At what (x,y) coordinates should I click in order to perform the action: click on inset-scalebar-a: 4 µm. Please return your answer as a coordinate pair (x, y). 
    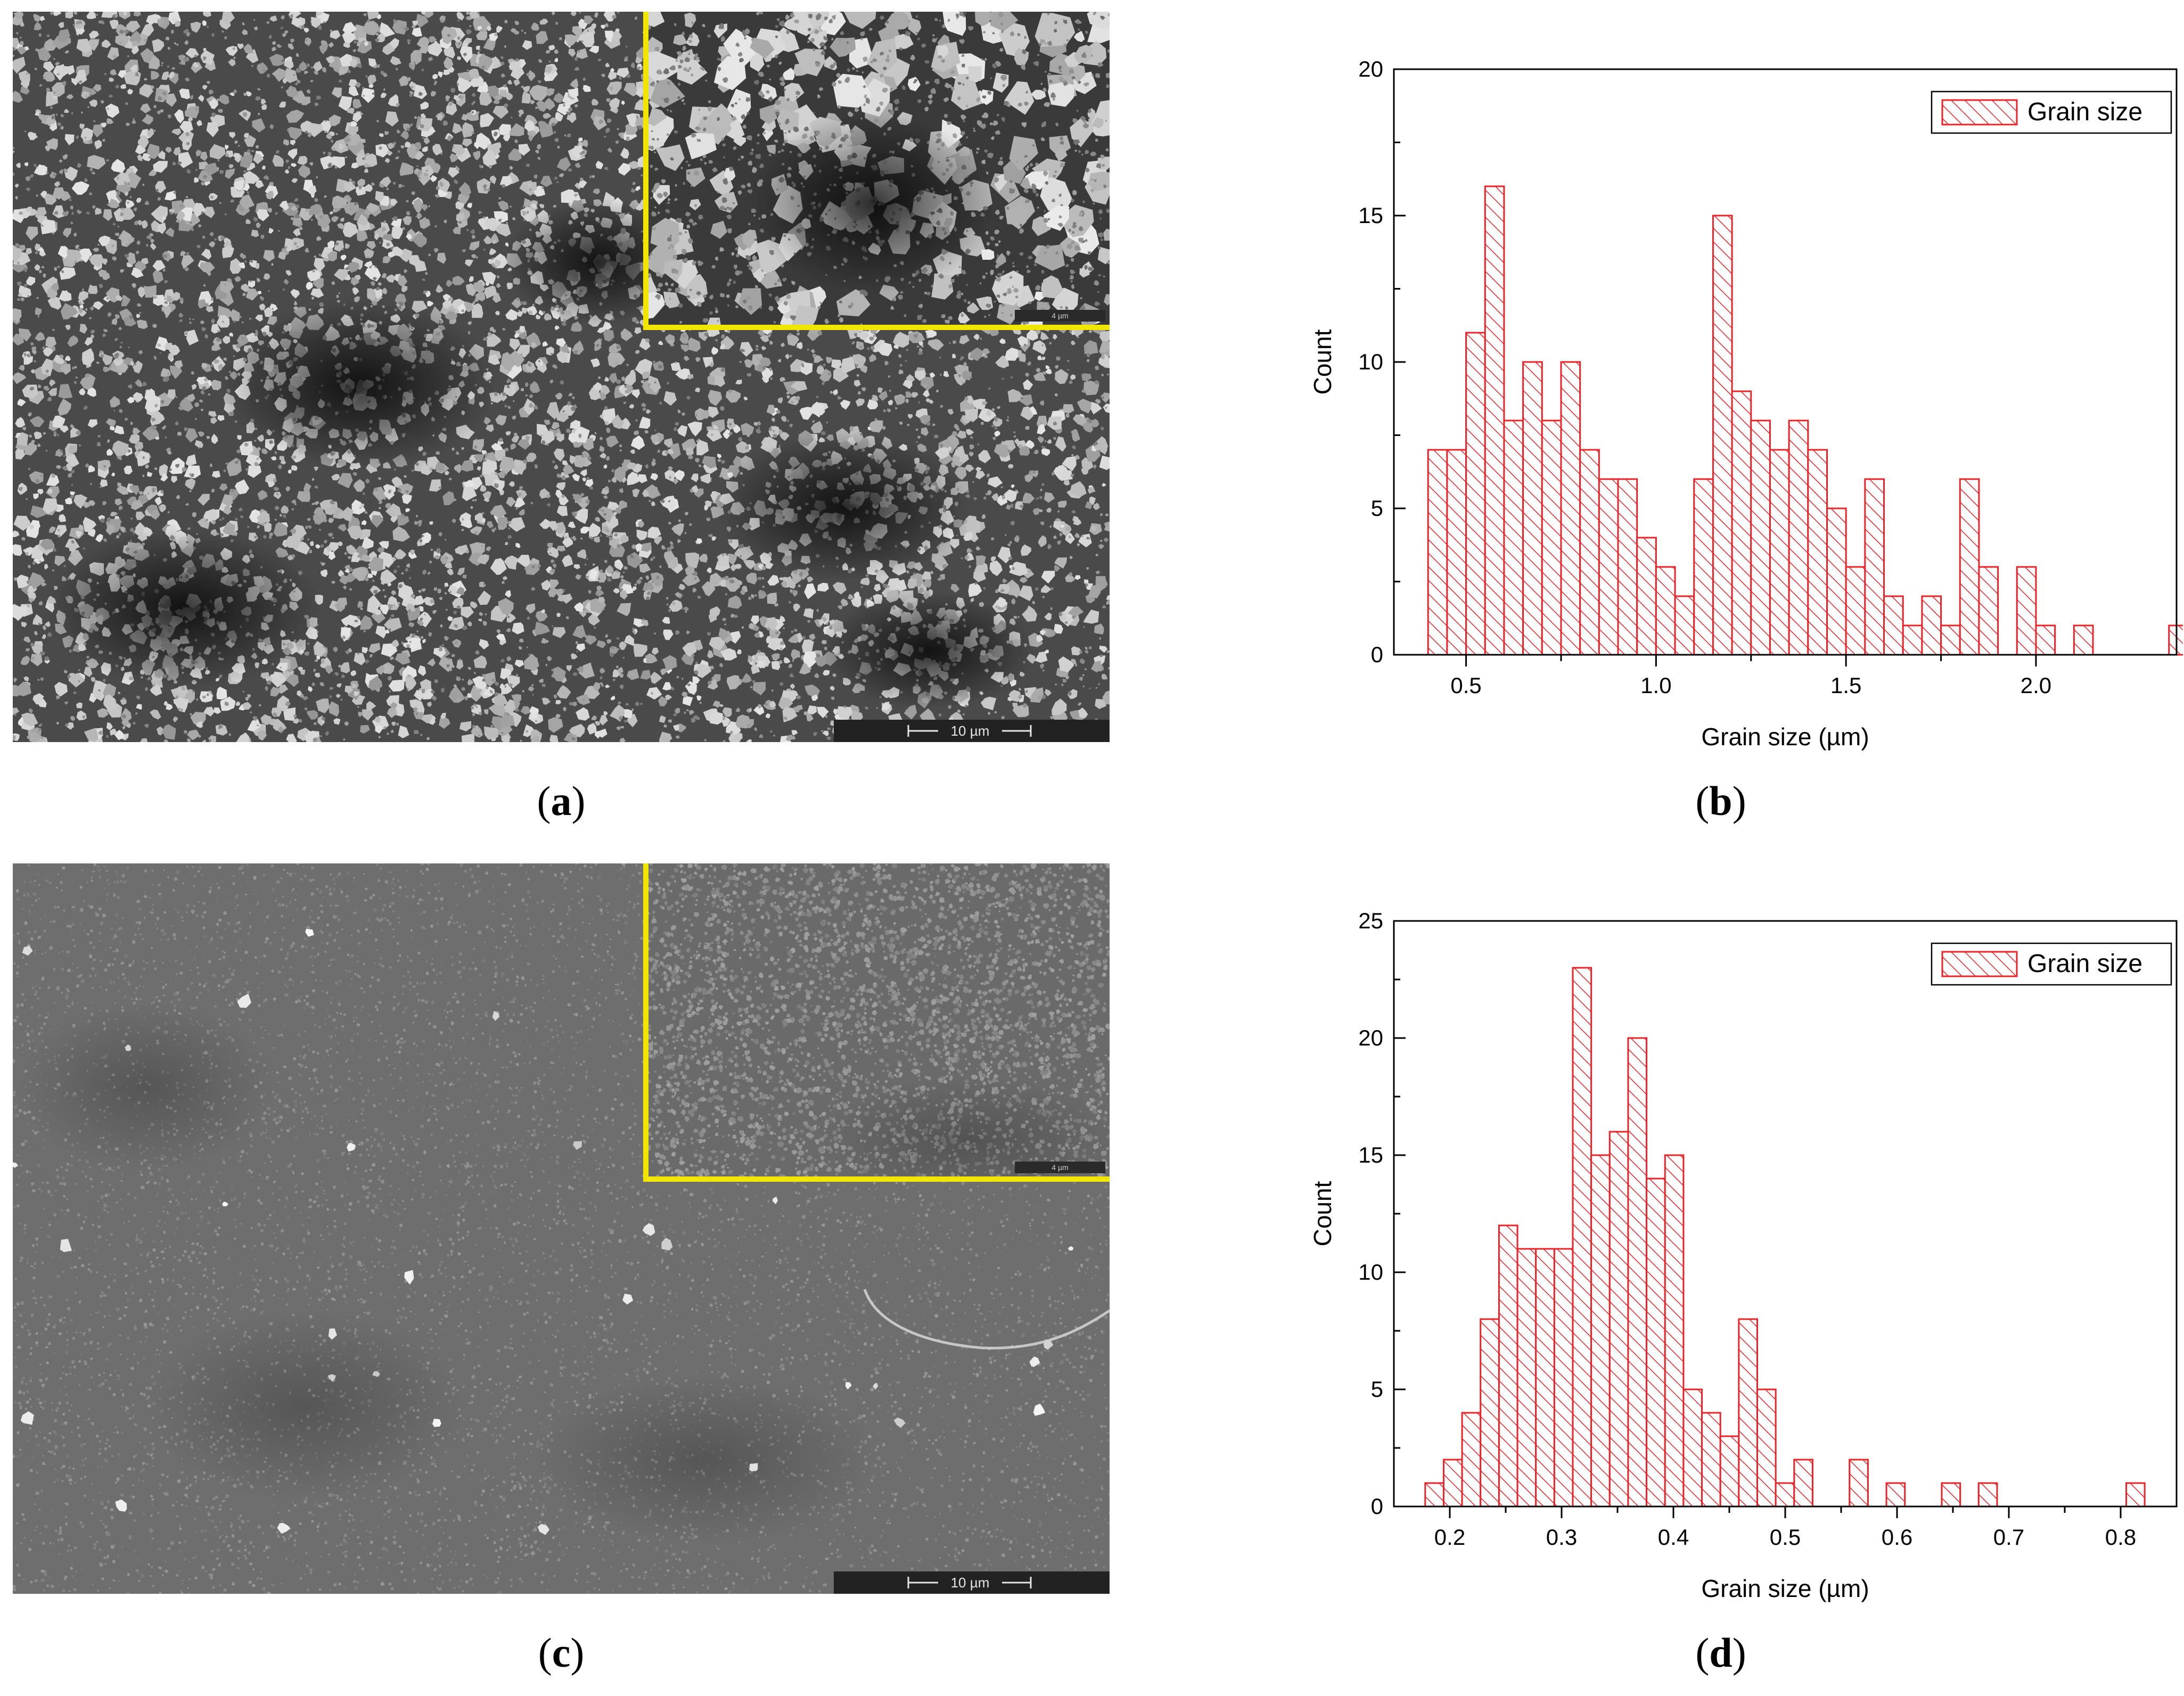
    Looking at the image, I should click on (1060, 316).